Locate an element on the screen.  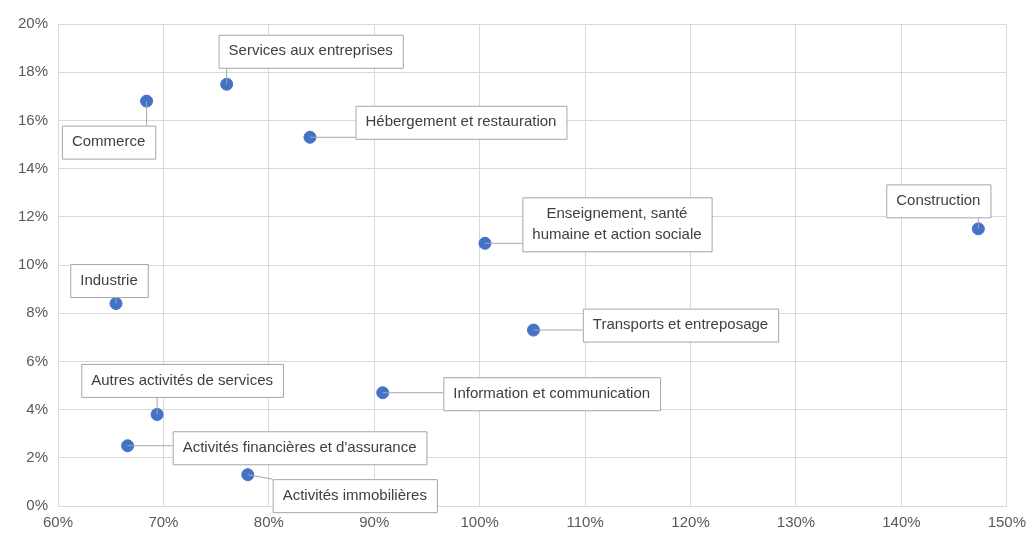
annotation: Services aux entreprises is located at coordinates (310, 50).